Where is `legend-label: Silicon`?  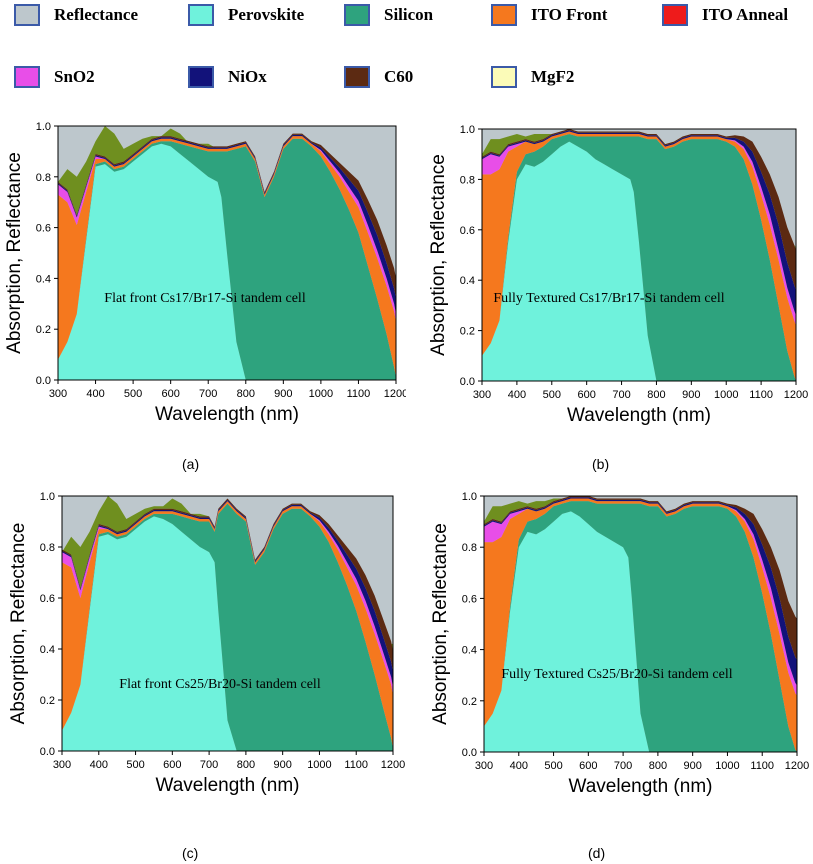 legend-label: Silicon is located at coordinates (409, 14).